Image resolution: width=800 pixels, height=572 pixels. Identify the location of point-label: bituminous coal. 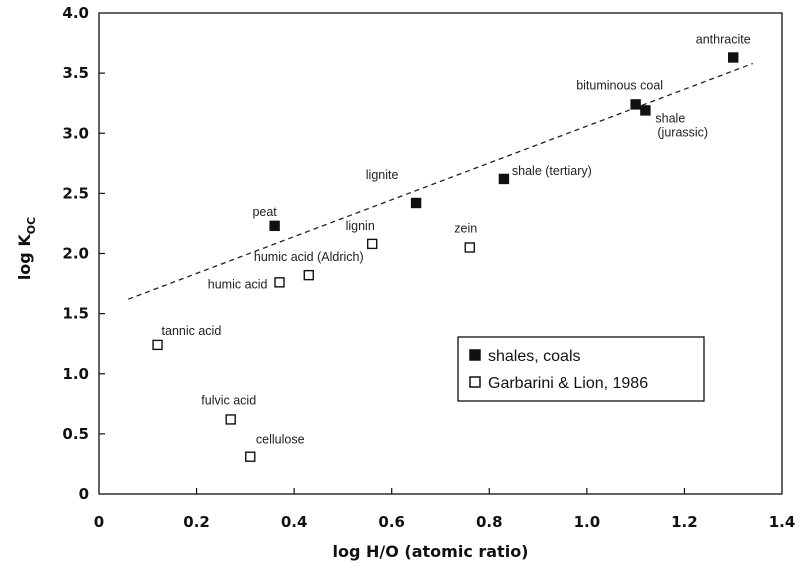
(619, 85).